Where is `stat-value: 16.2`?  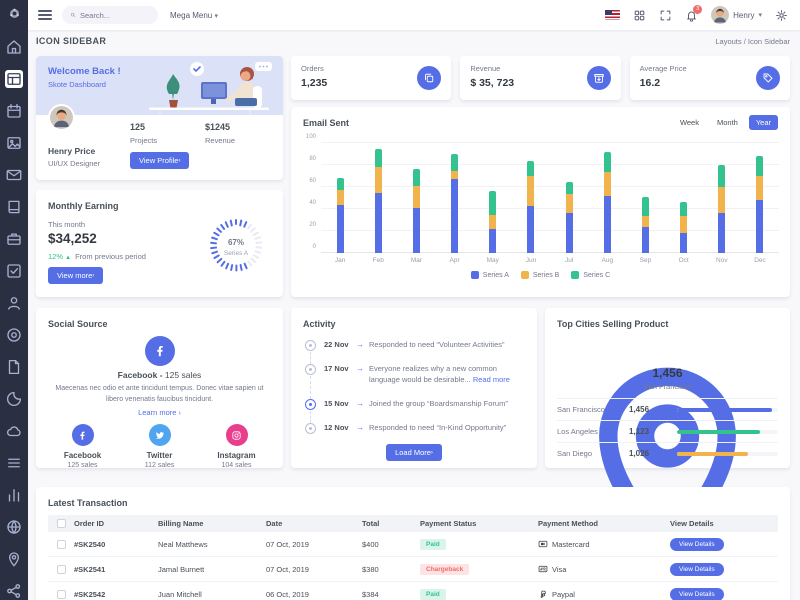
stat-value: 16.2 is located at coordinates (650, 83).